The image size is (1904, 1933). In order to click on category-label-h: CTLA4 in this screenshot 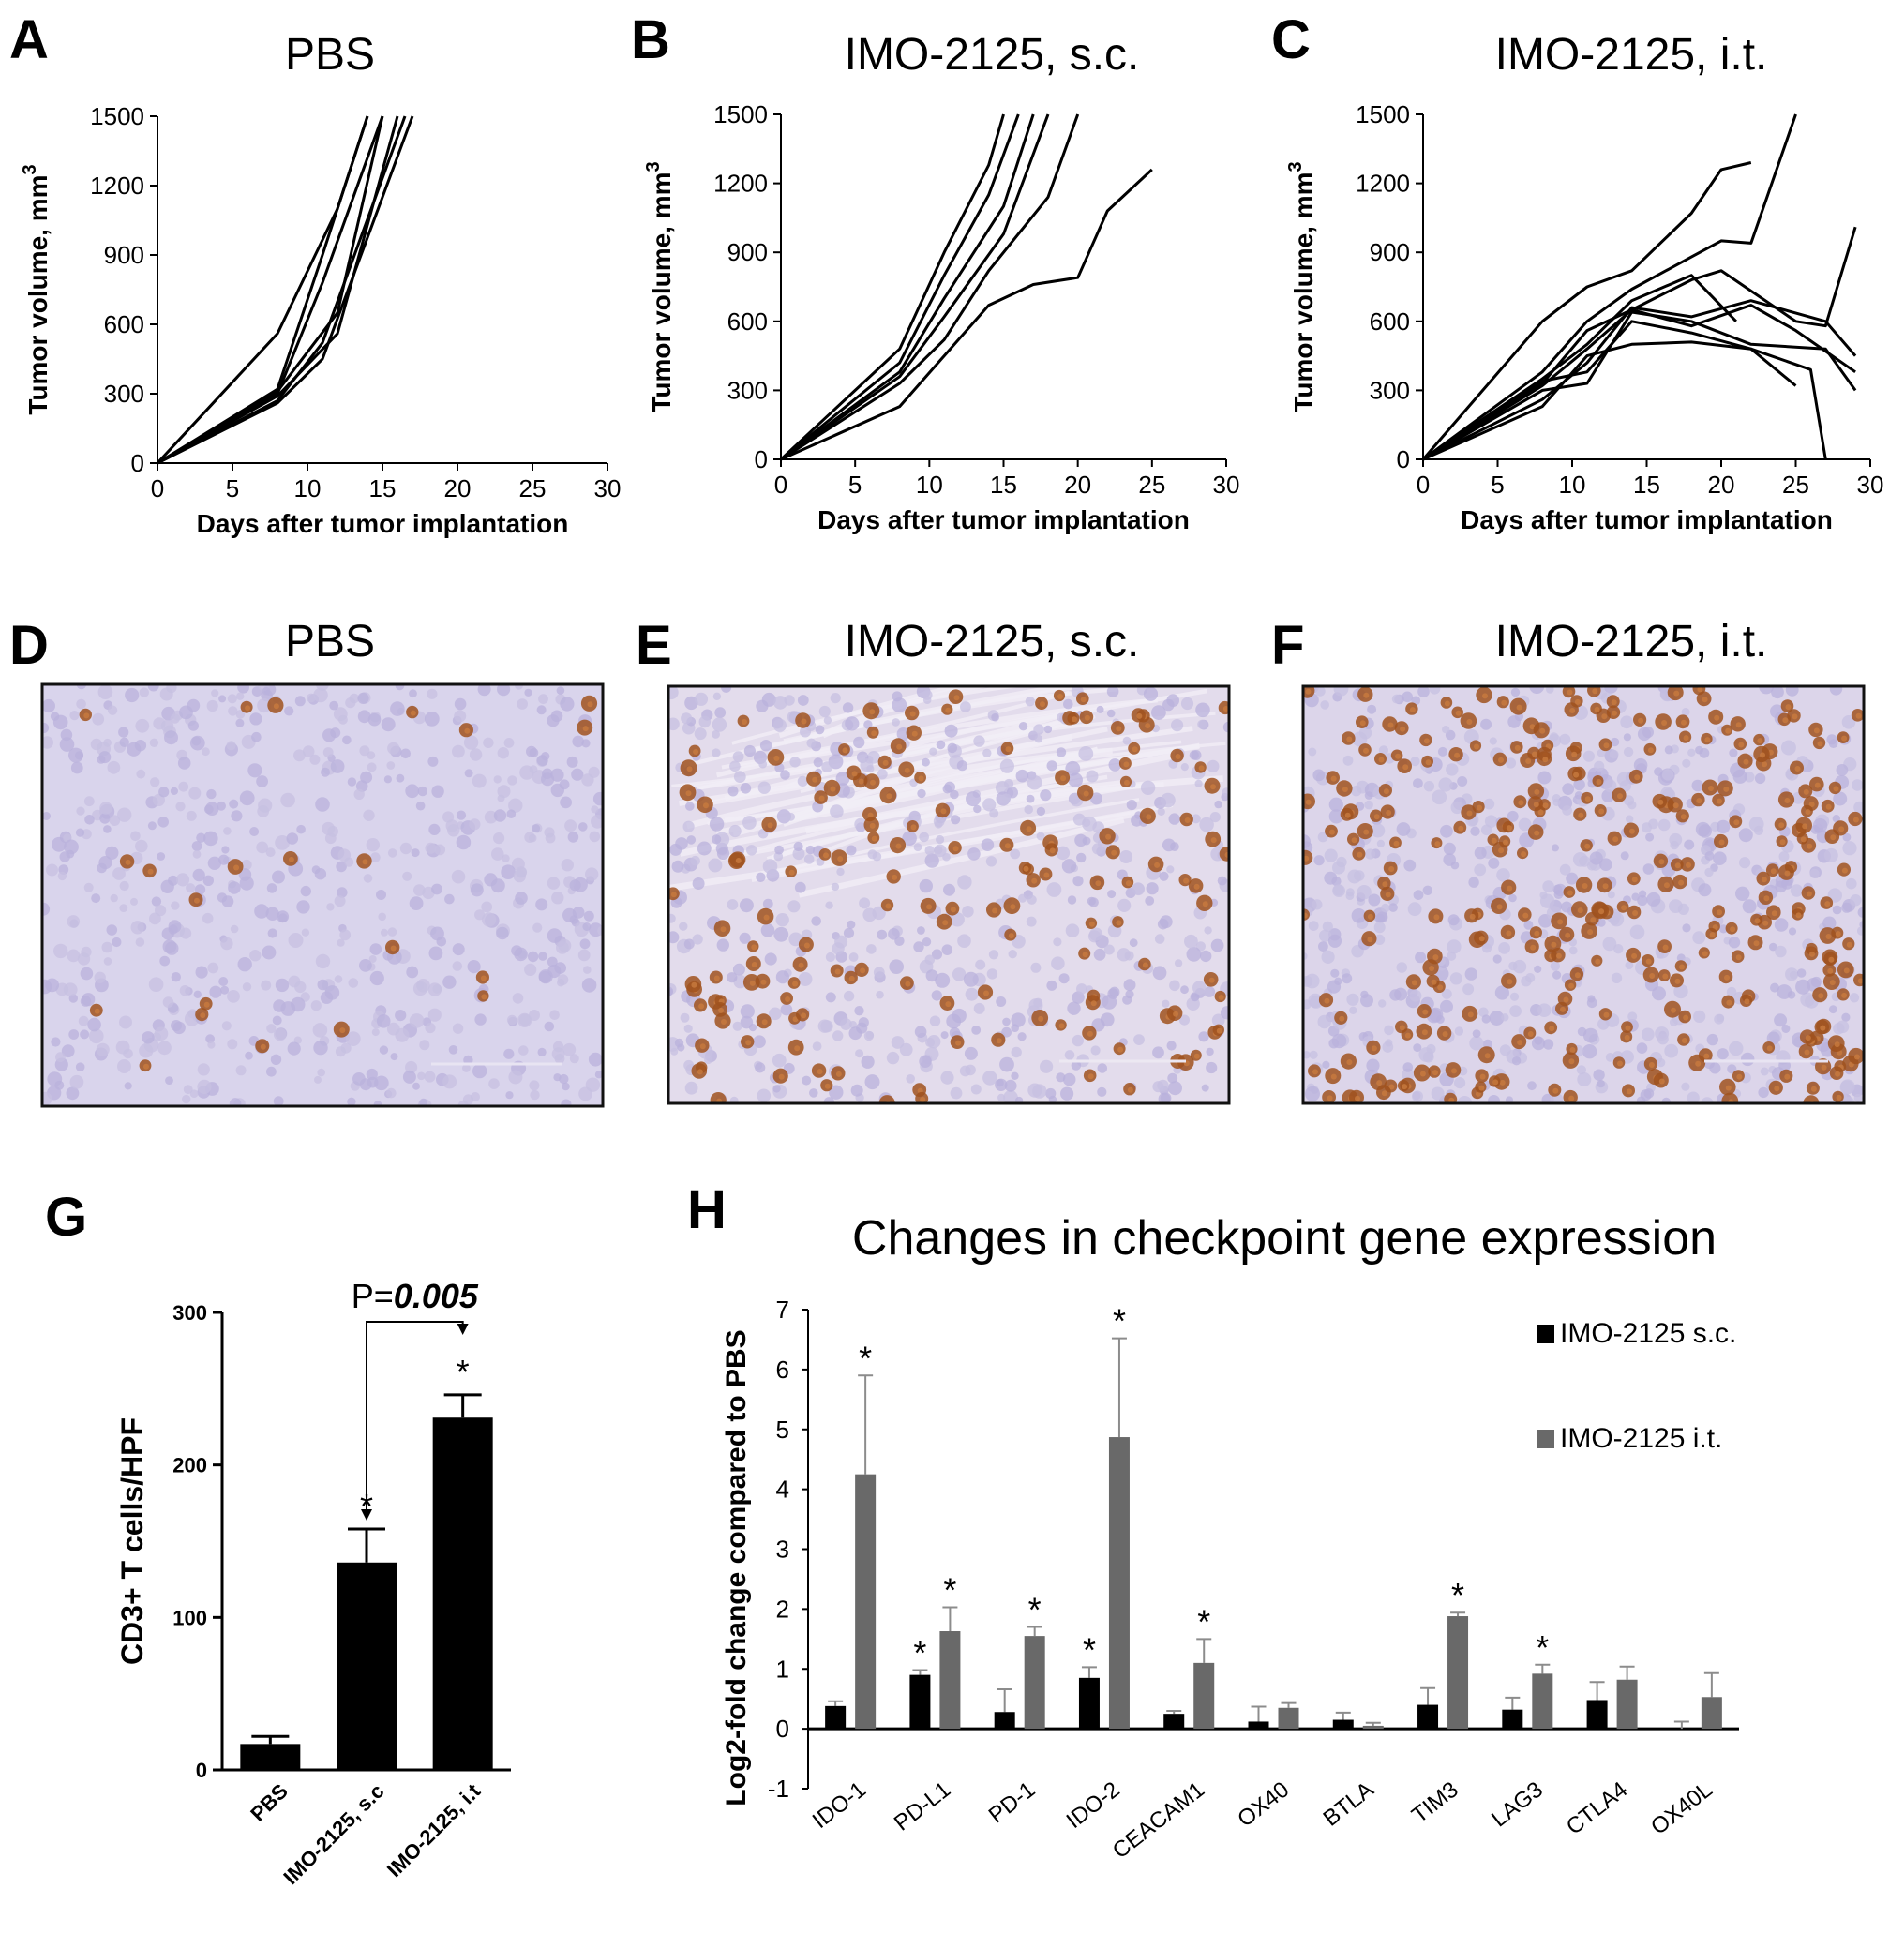, I will do `click(1597, 1808)`.